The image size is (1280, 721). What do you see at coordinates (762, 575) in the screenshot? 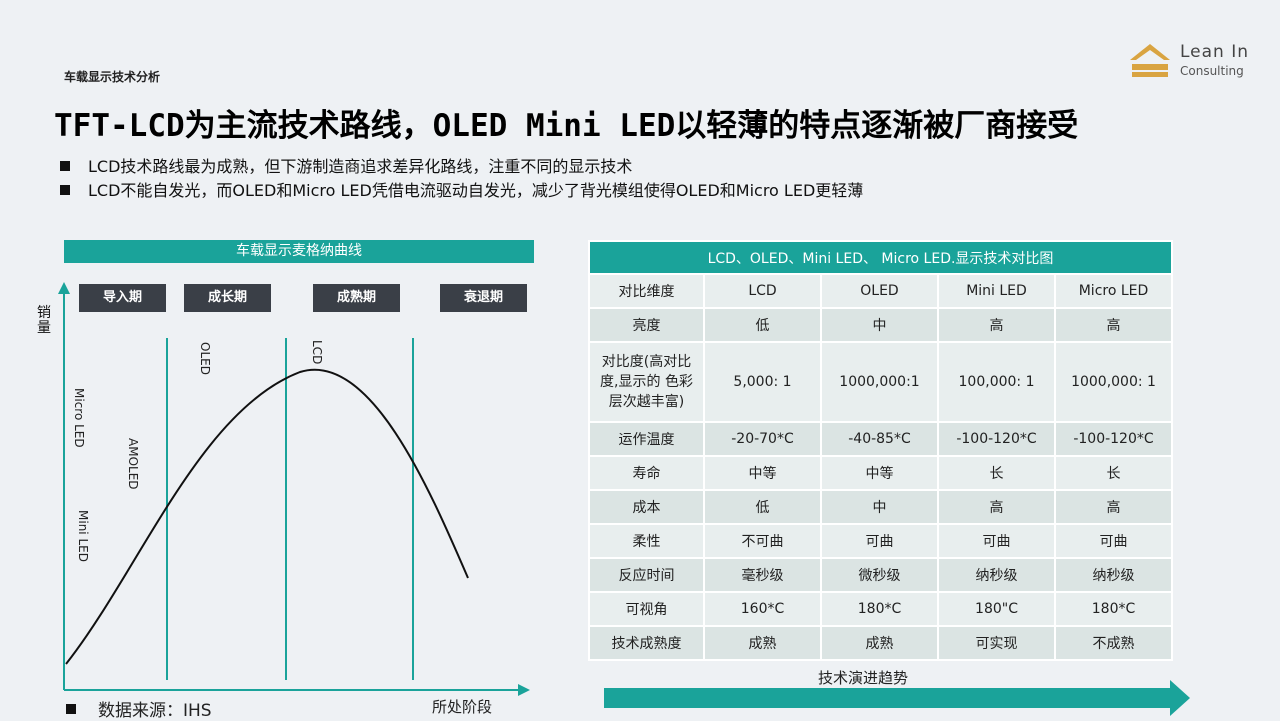
I see `table-cell: 毫秒级` at bounding box center [762, 575].